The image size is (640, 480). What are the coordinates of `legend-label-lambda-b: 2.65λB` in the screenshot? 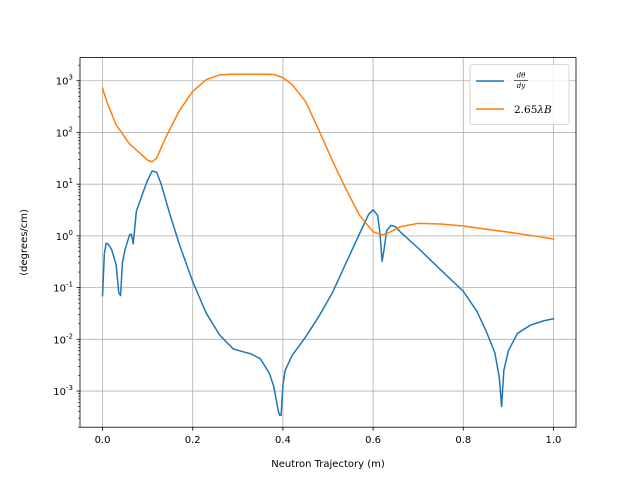 It's located at (533, 110).